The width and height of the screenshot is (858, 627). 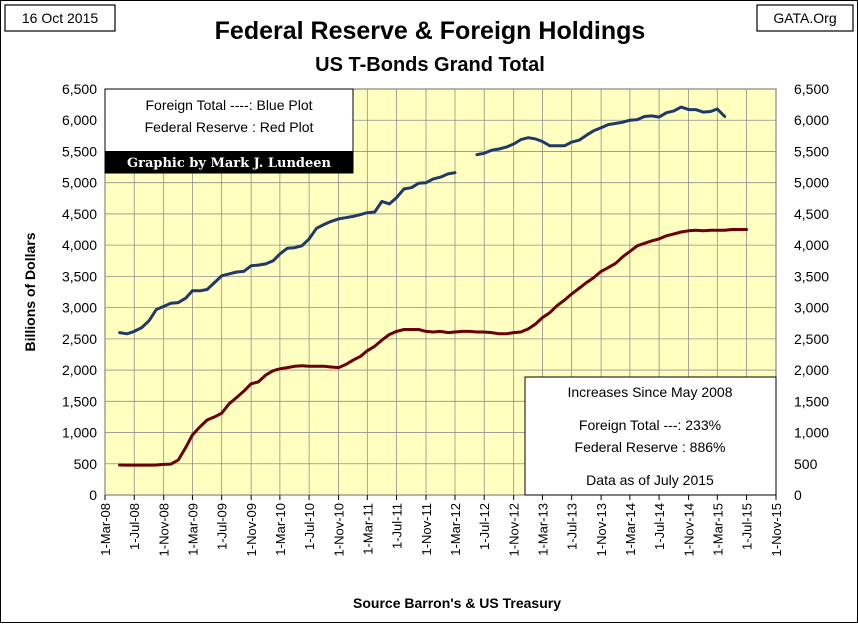 What do you see at coordinates (806, 464) in the screenshot?
I see `y-tick-label-right: 500` at bounding box center [806, 464].